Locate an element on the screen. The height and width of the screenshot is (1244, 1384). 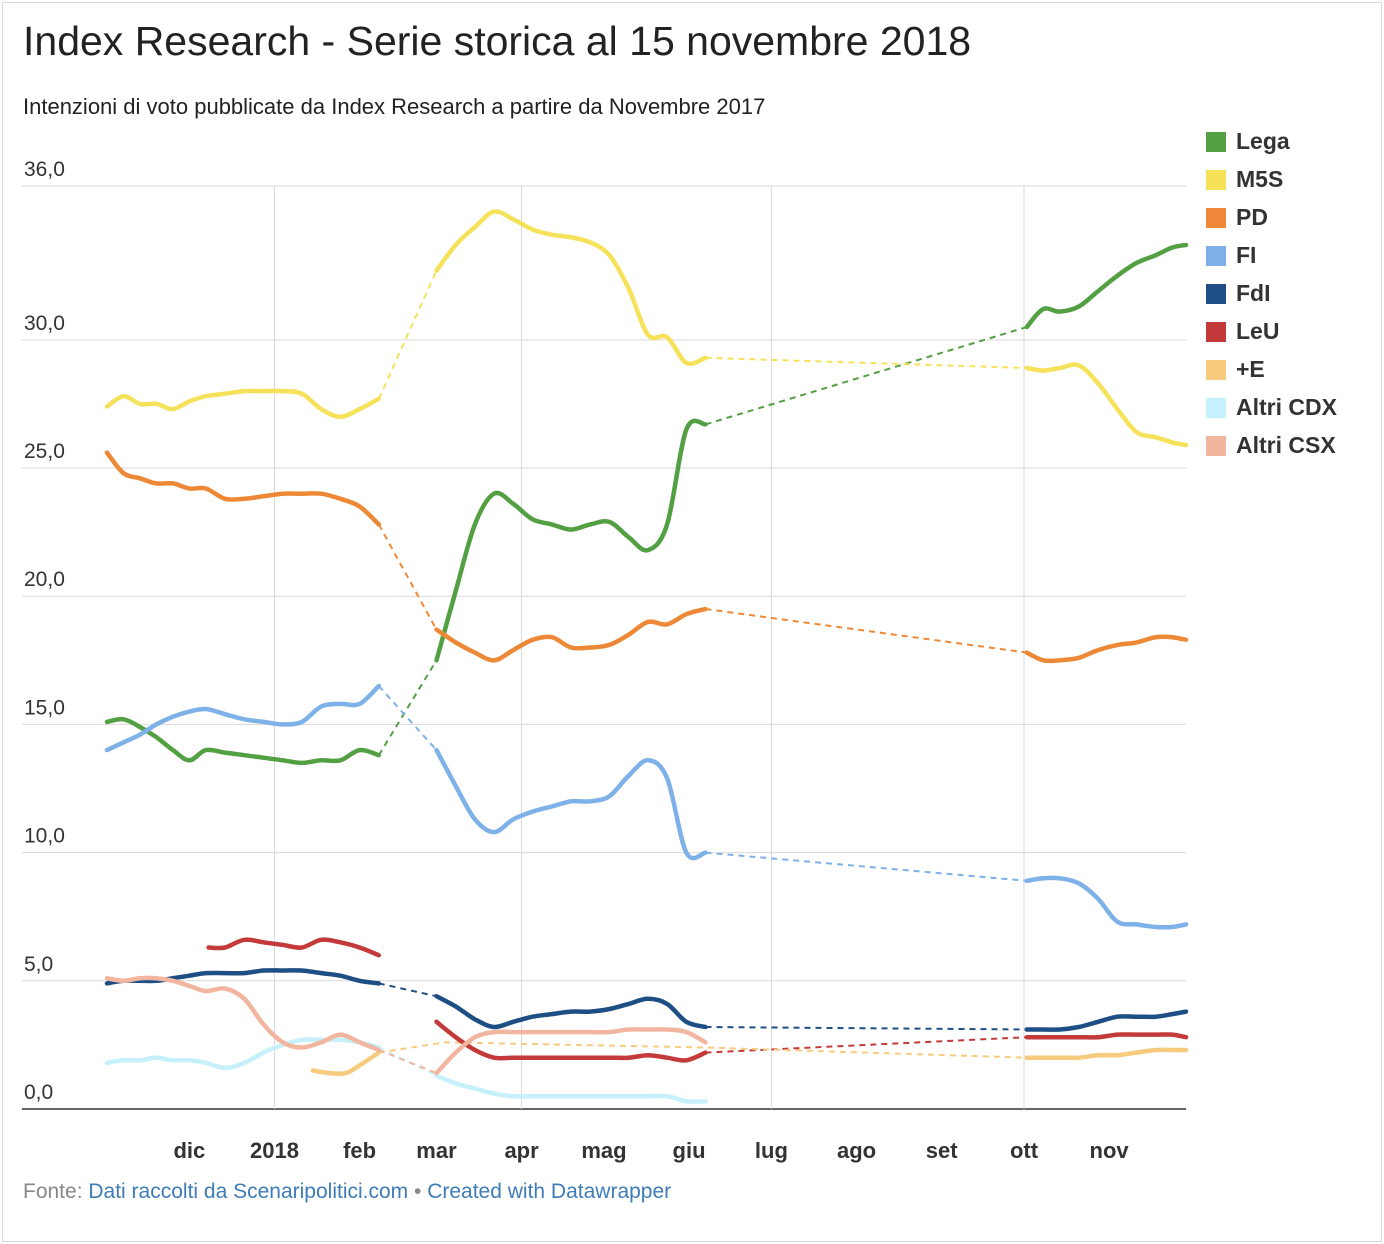
legend-swatch-fi is located at coordinates (1216, 256).